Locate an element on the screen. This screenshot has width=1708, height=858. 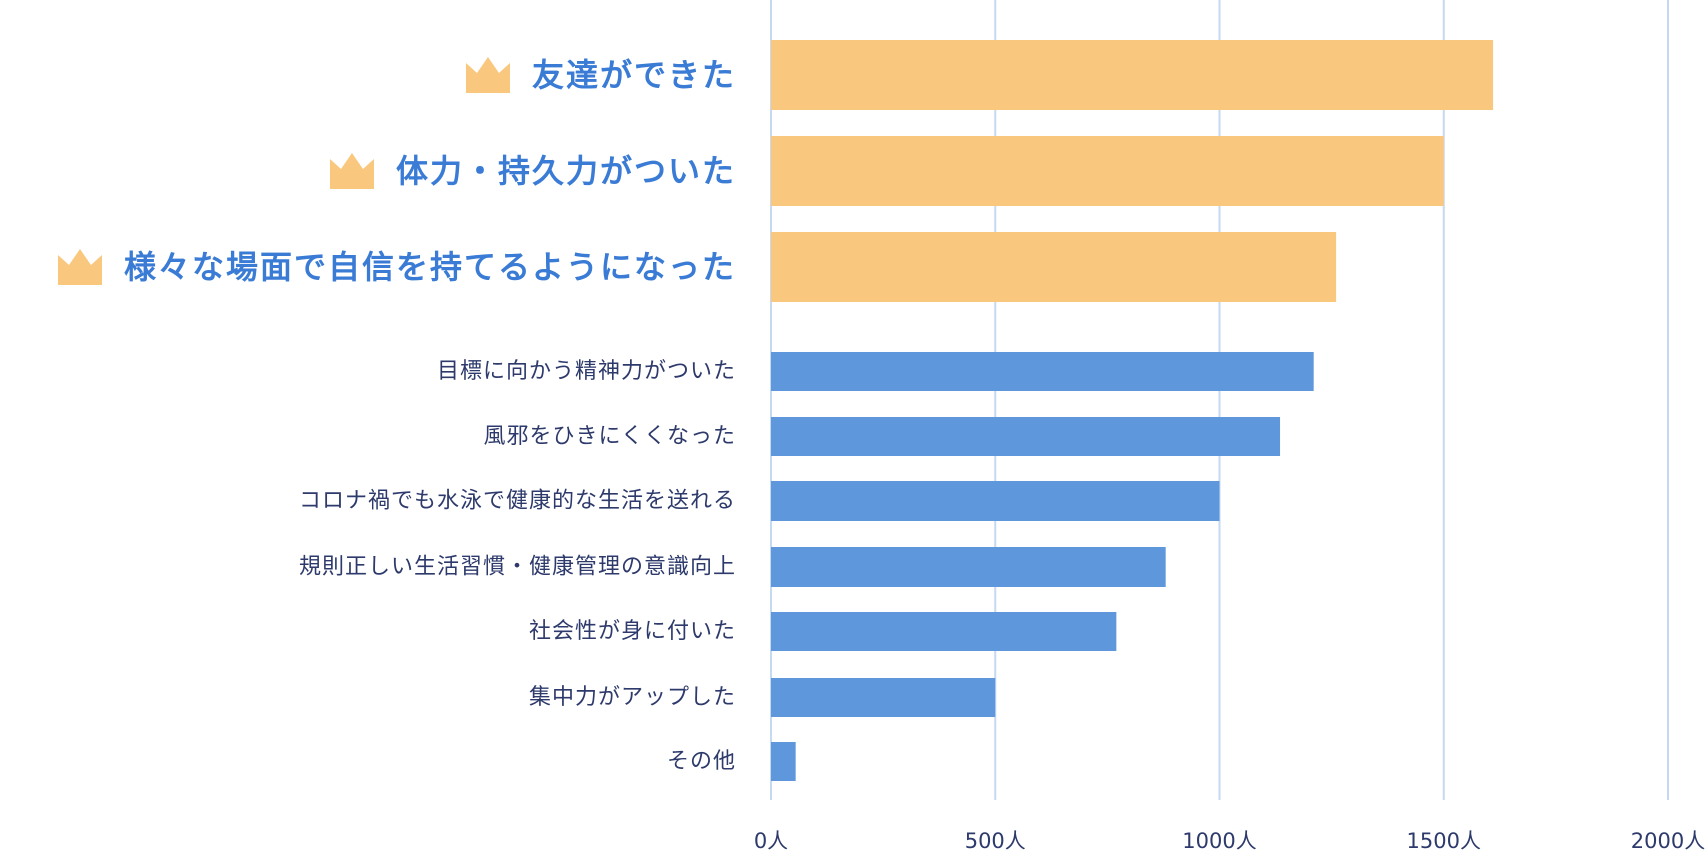
category-label: 風邪をひきにくくなった is located at coordinates (609, 436).